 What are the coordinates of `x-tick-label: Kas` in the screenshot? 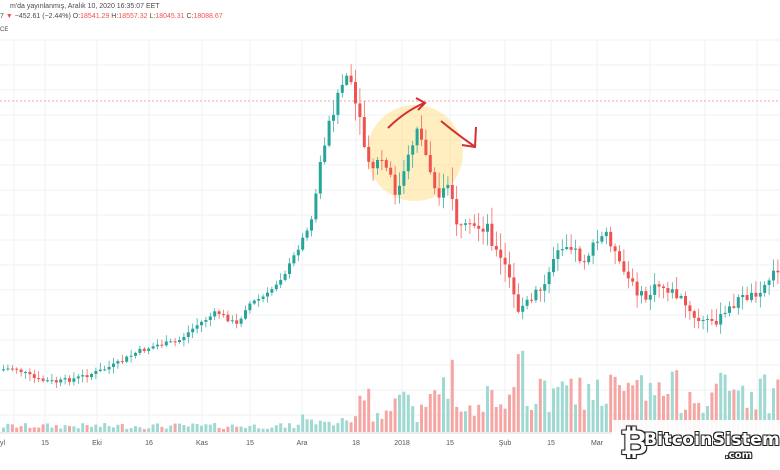 It's located at (202, 443).